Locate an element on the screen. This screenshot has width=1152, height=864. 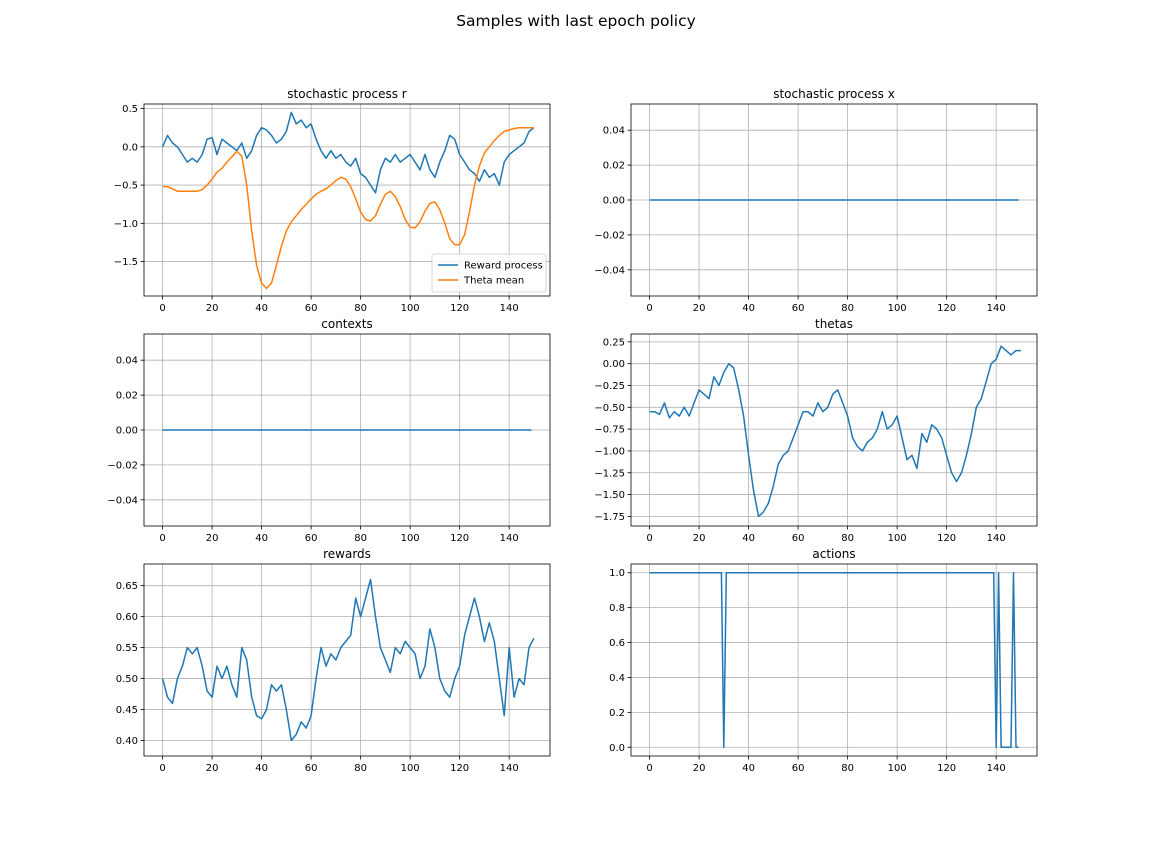
y-tick-label: −1.25 is located at coordinates (609, 473).